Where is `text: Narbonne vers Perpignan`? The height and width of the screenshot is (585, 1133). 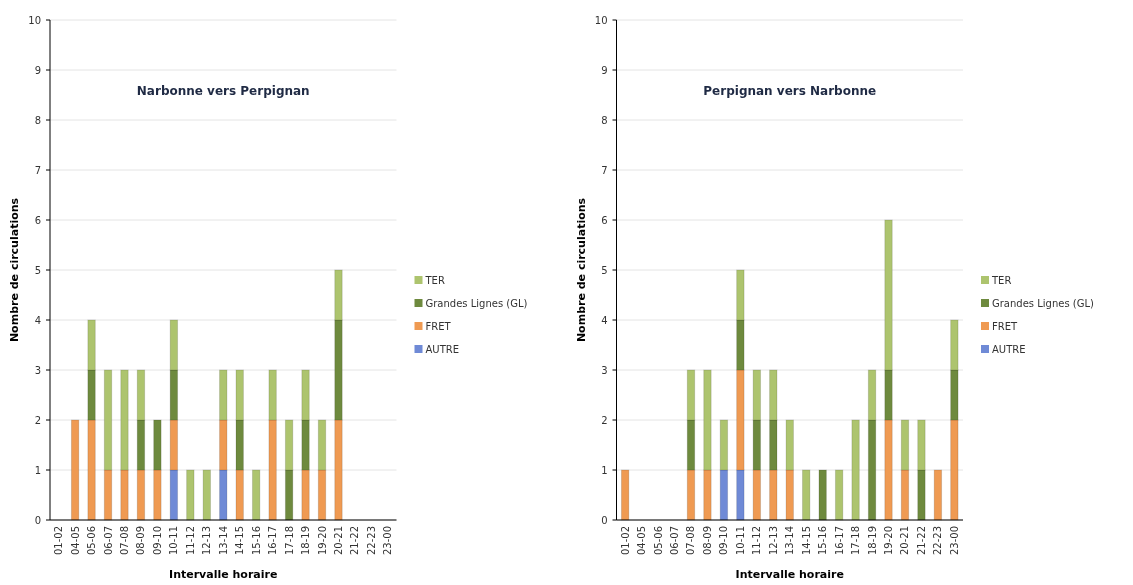
text: Narbonne vers Perpignan is located at coordinates (223, 91).